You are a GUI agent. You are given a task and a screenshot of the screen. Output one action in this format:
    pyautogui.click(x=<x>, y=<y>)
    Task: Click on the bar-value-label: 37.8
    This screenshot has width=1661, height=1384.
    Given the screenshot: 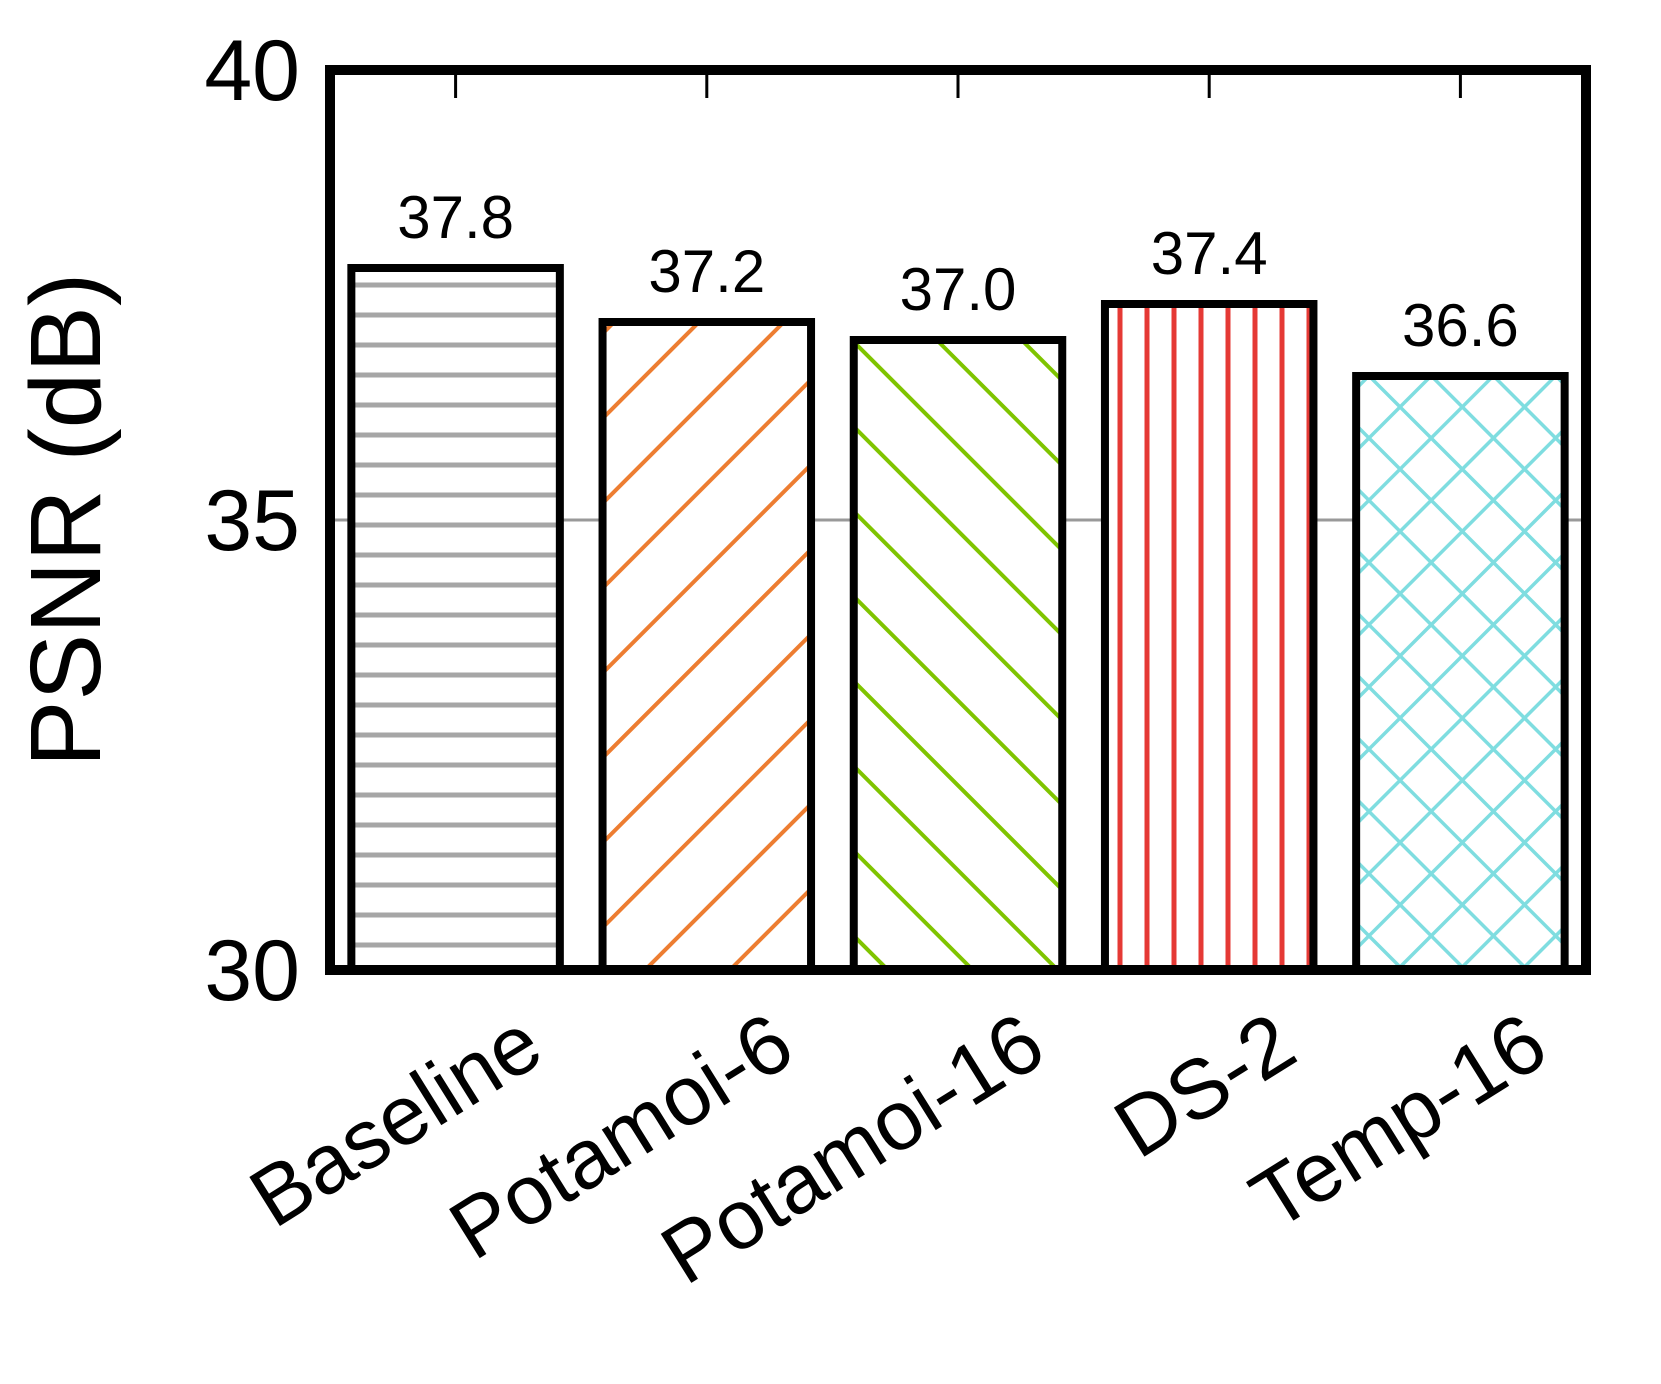 What is the action you would take?
    pyautogui.click(x=455, y=217)
    